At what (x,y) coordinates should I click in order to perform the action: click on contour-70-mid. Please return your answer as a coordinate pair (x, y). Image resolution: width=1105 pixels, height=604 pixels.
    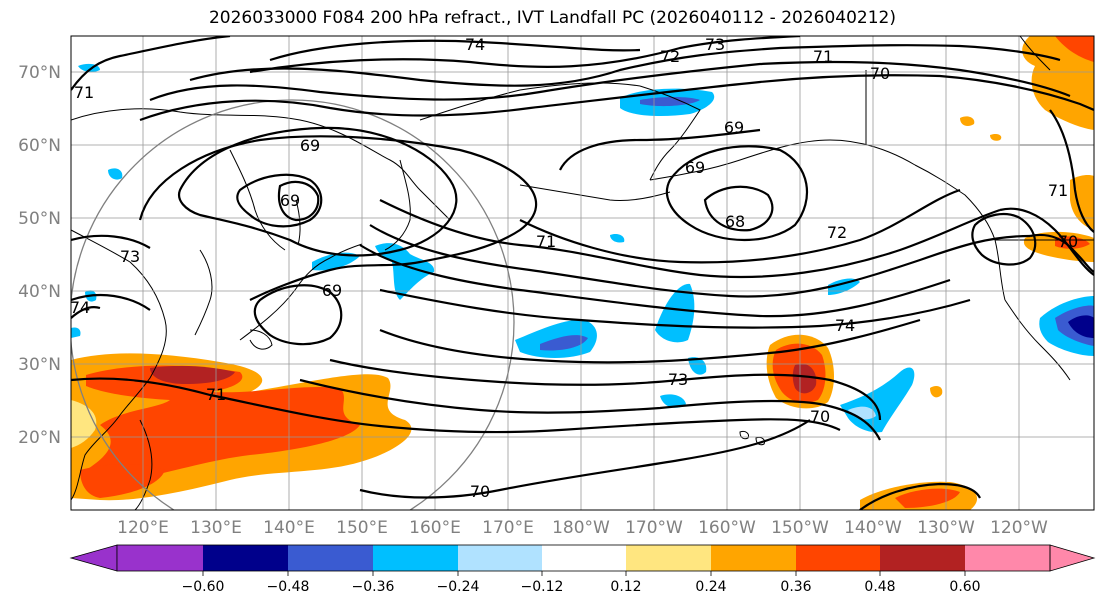
    Looking at the image, I should click on (740, 226).